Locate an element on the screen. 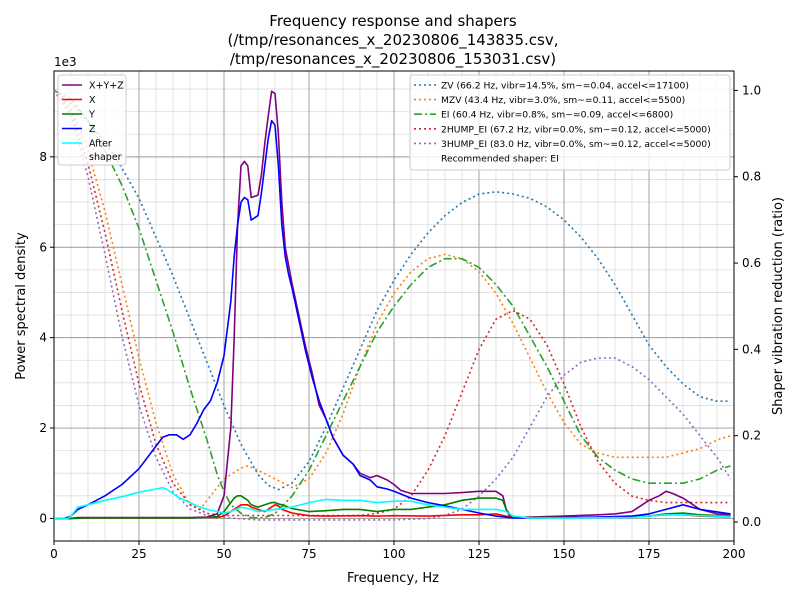  y-tick-label: 6 is located at coordinates (43, 247).